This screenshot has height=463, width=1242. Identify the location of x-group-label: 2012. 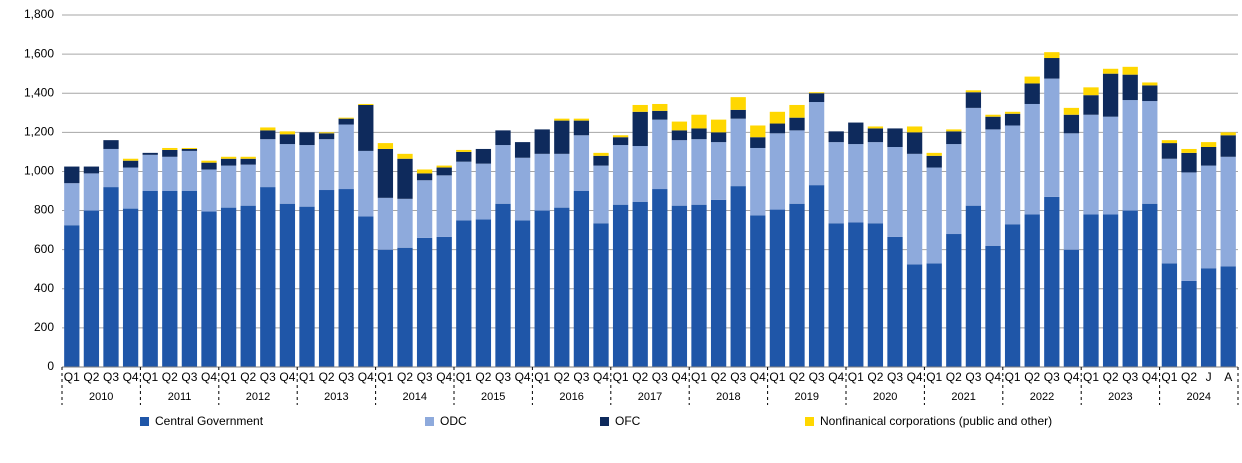
(258, 397).